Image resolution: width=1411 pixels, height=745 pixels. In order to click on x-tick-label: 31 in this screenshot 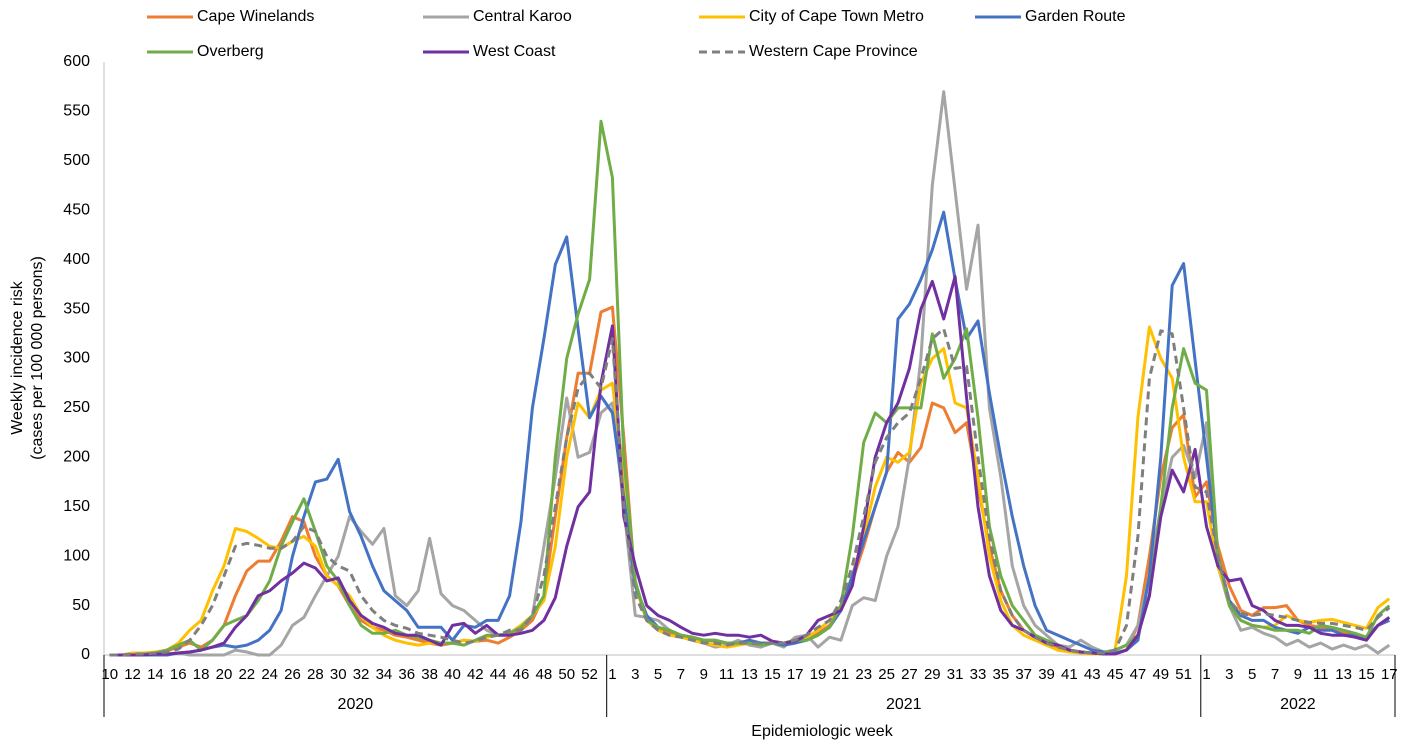, I will do `click(955, 674)`.